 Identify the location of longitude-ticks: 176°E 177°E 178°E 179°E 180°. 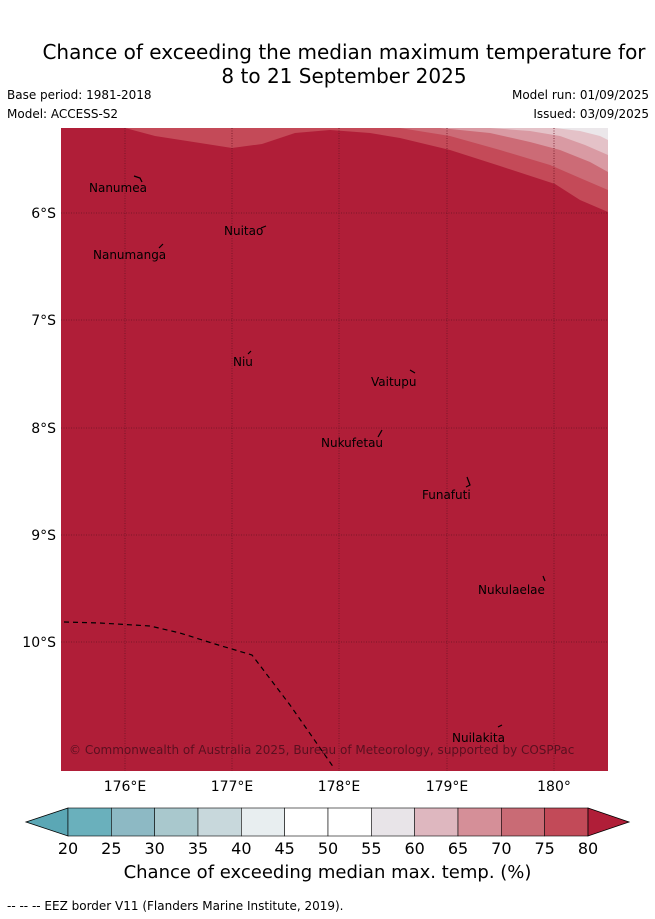
(337, 787).